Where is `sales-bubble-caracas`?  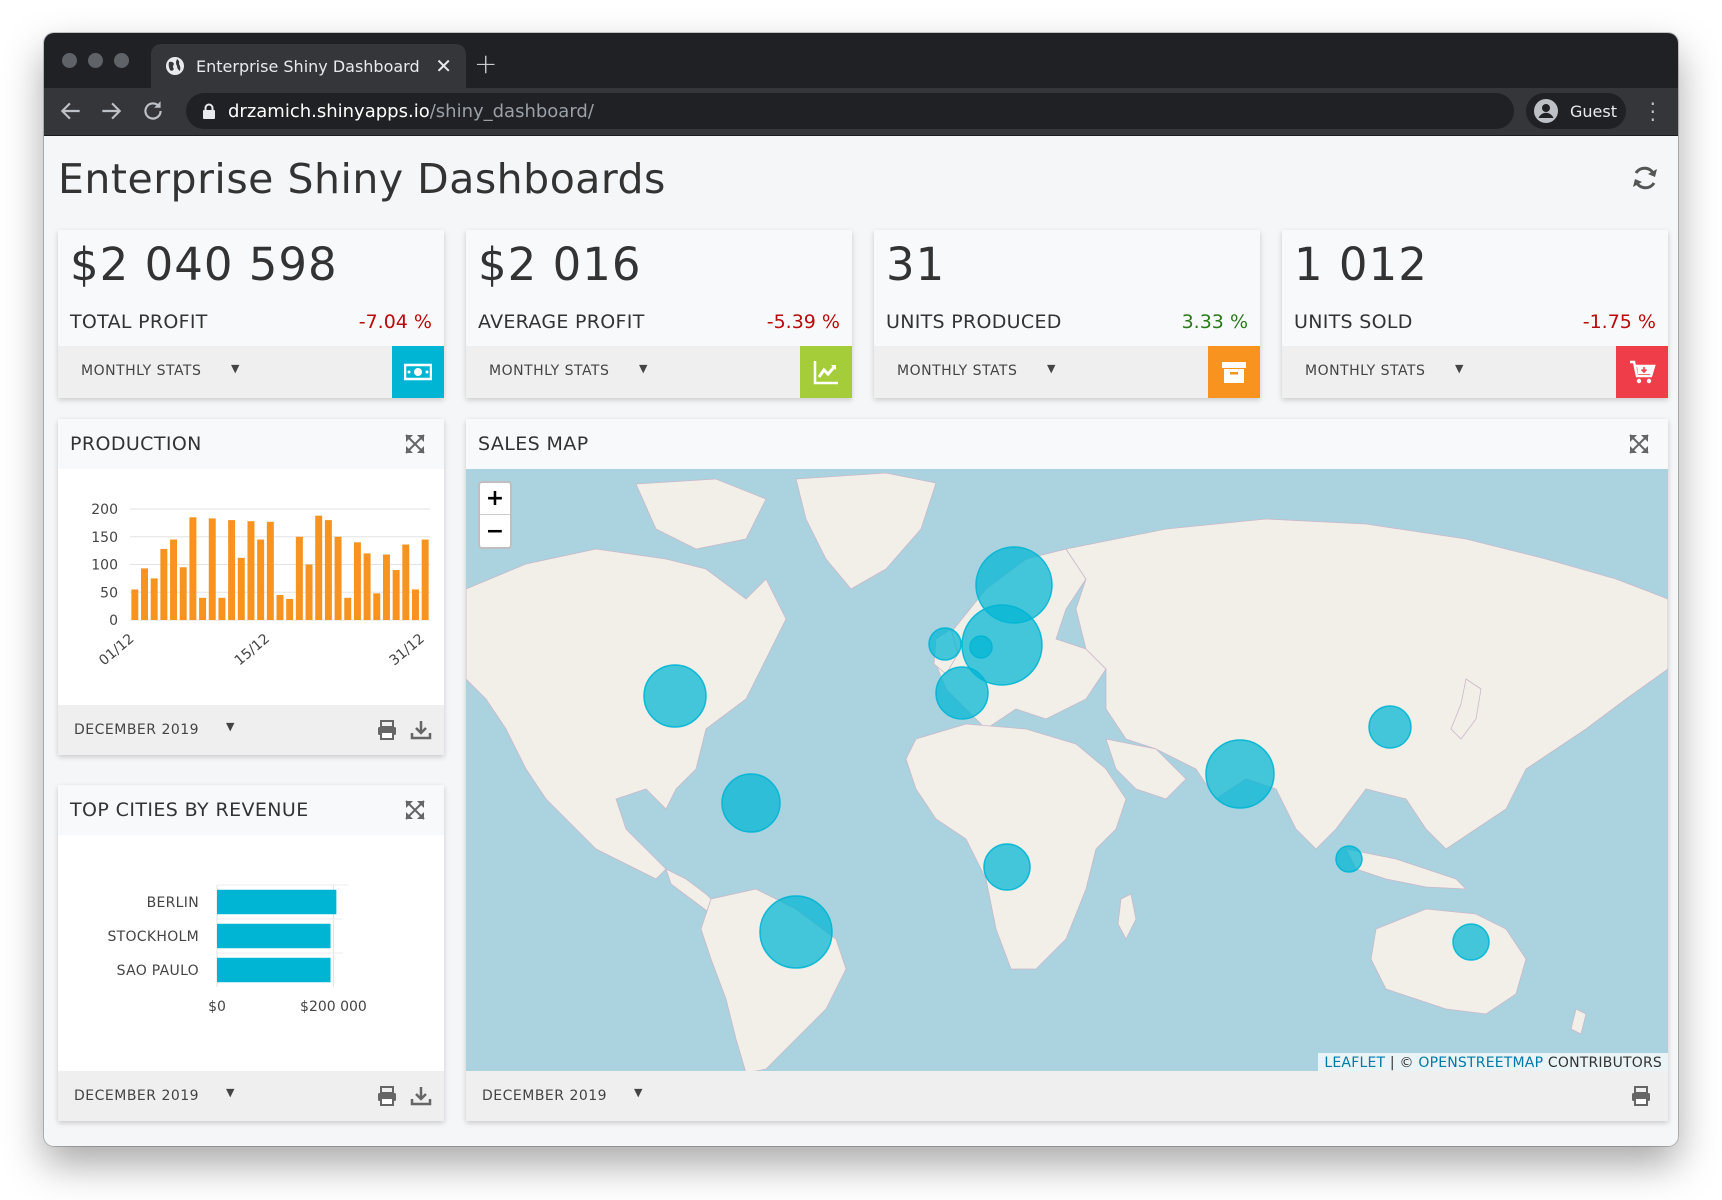
sales-bubble-caracas is located at coordinates (751, 803).